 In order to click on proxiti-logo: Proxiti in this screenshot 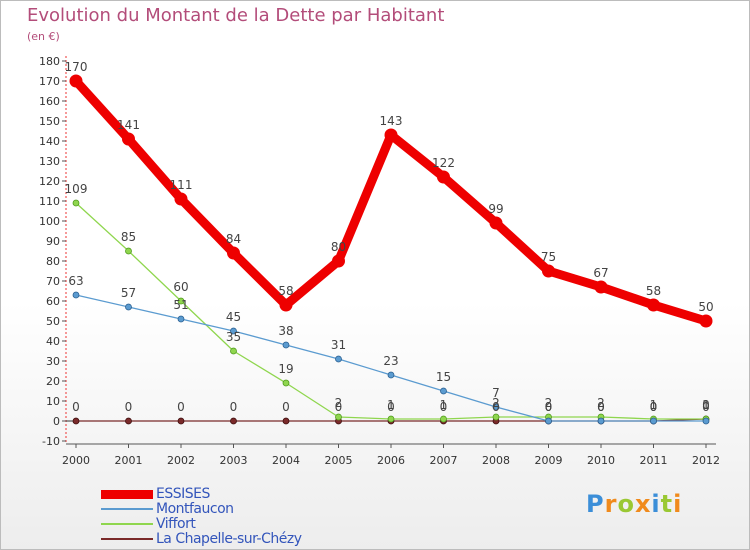, I will do `click(634, 504)`.